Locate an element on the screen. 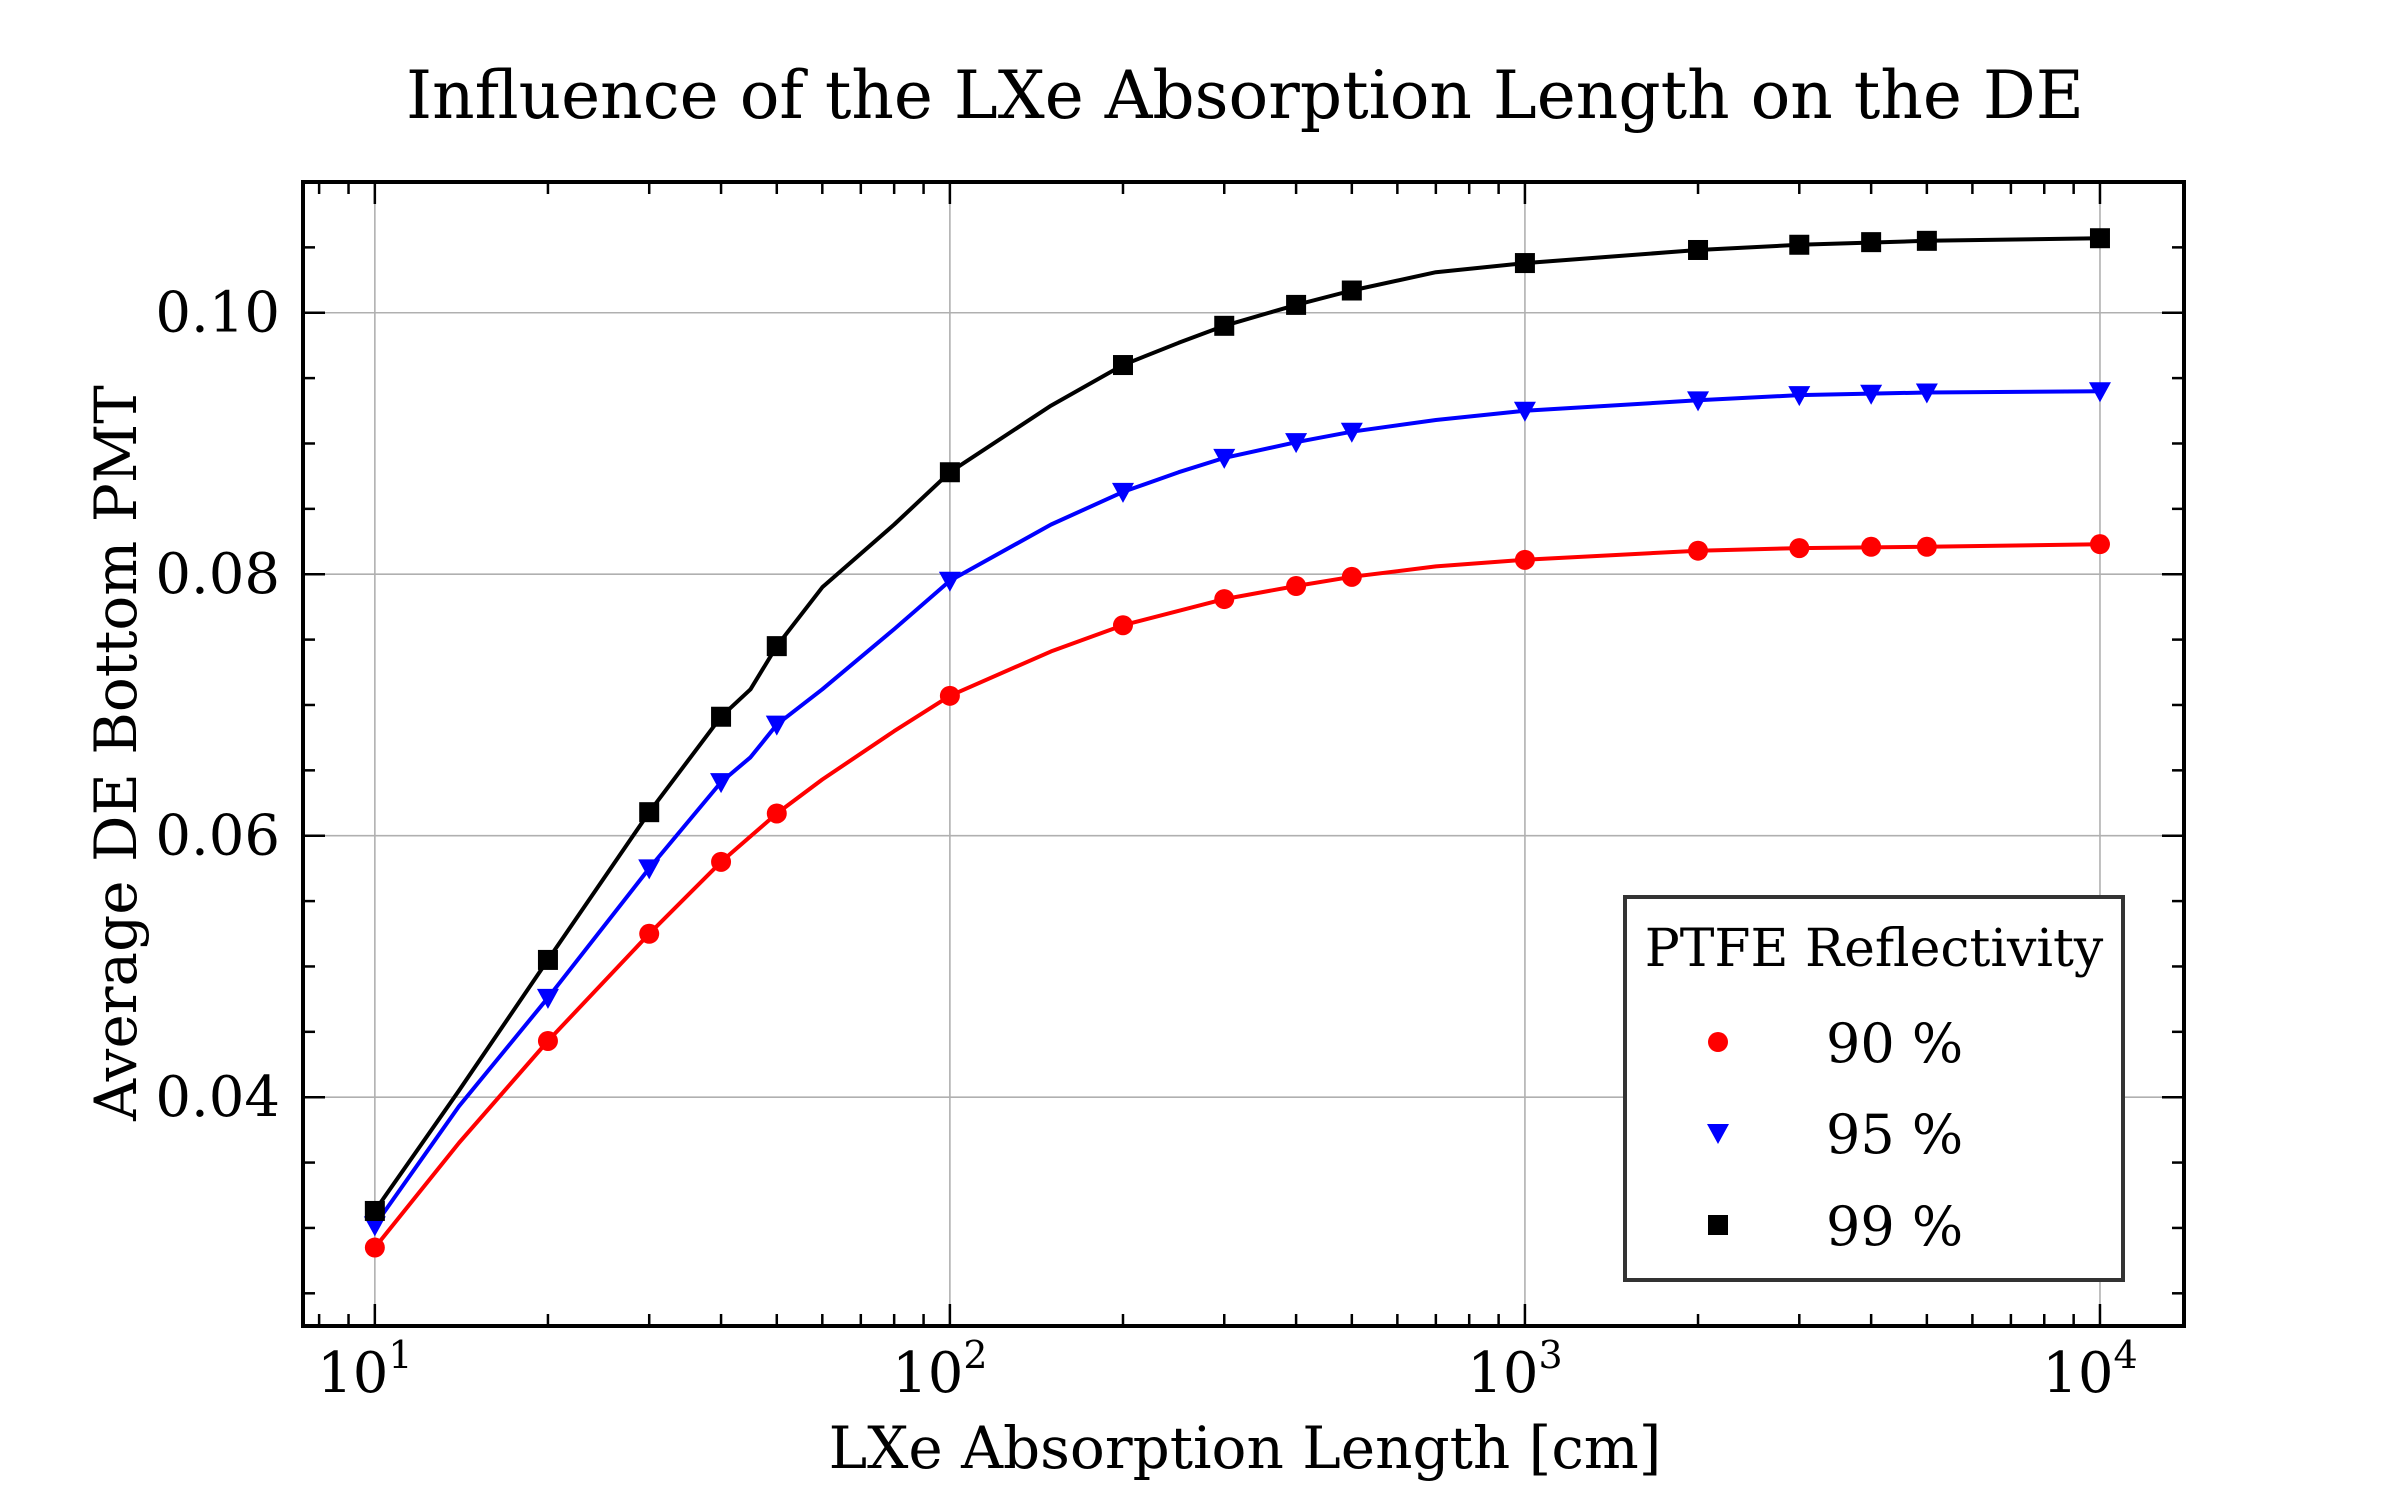  legend-label: 99 % is located at coordinates (1894, 1226).